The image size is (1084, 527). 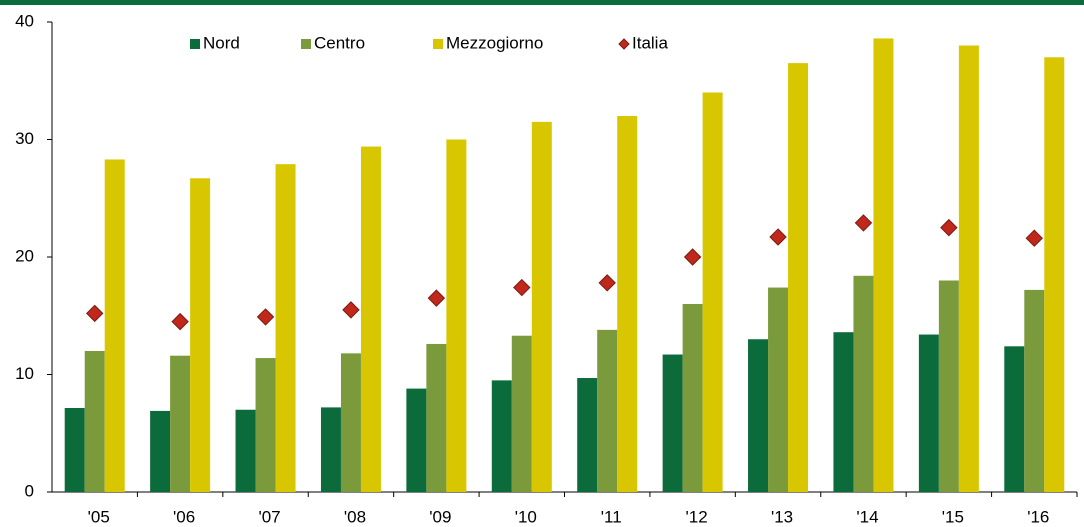 What do you see at coordinates (355, 516) in the screenshot?
I see `x-tick-label: '08` at bounding box center [355, 516].